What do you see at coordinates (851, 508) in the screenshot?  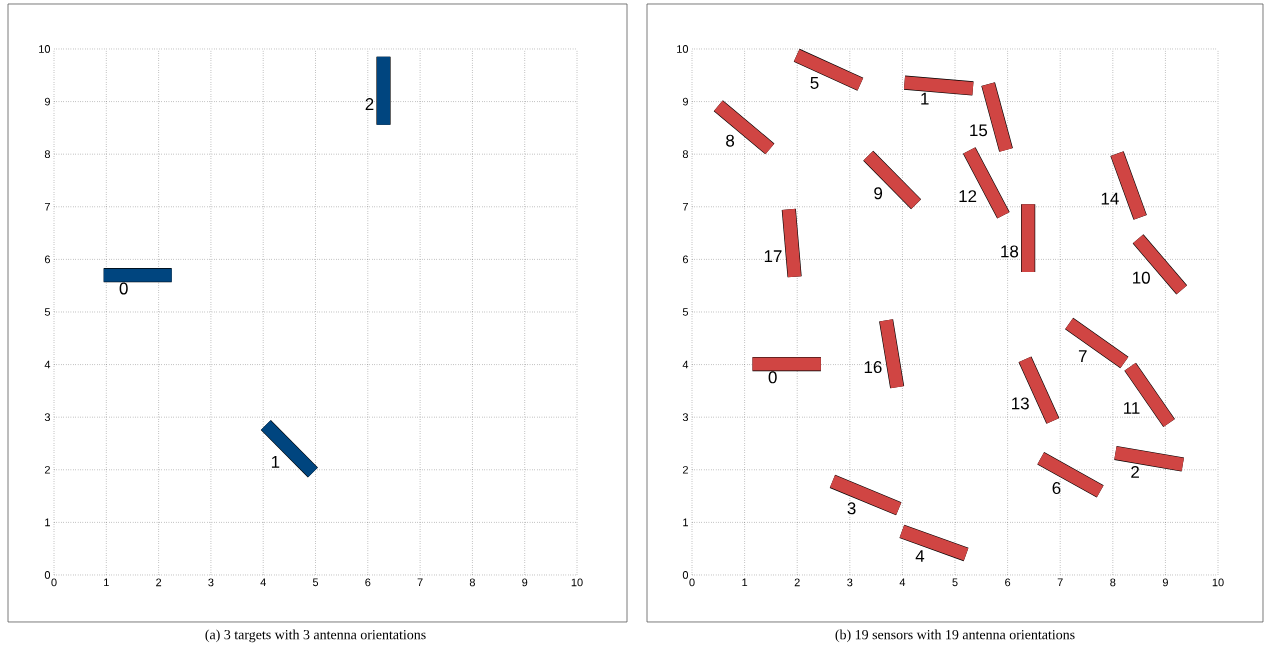 I see `series-label: 3` at bounding box center [851, 508].